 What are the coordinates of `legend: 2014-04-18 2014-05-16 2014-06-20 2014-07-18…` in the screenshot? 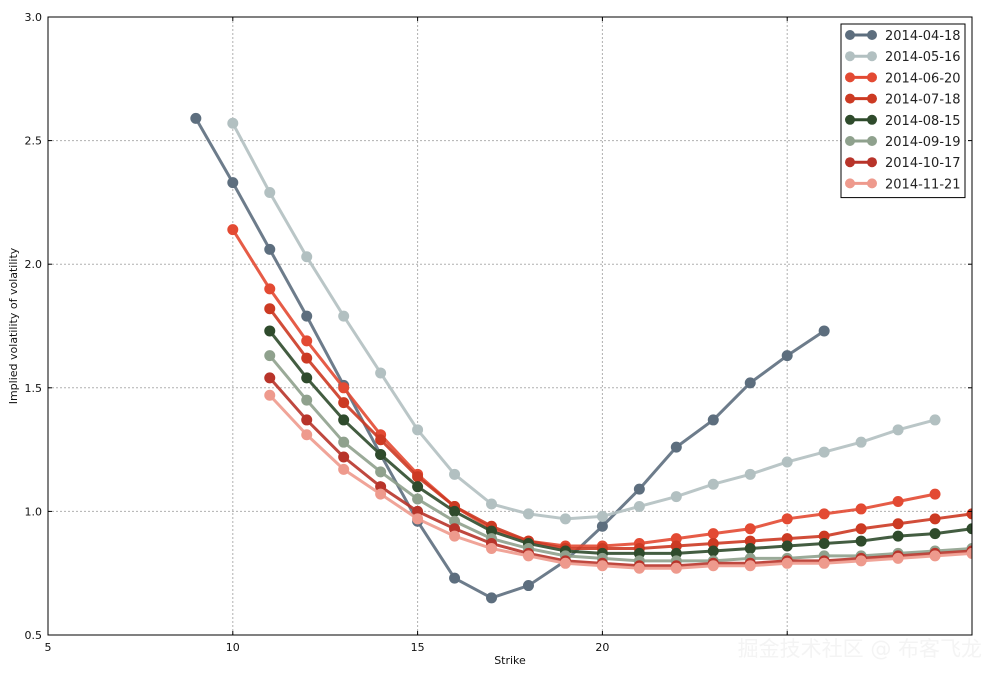 It's located at (903, 111).